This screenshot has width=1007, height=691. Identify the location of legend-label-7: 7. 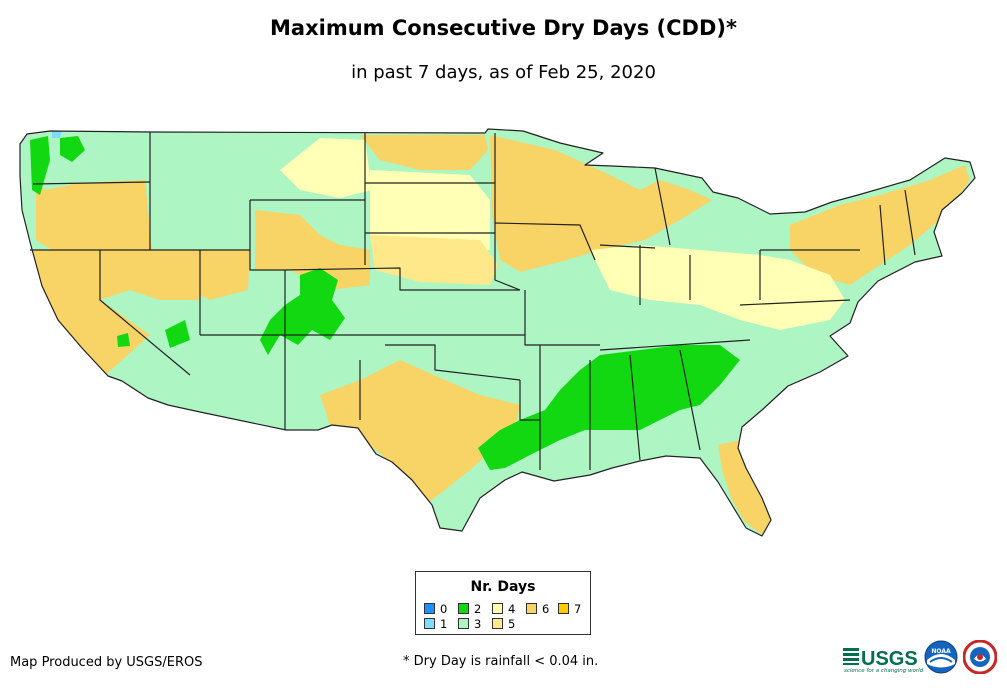
(578, 609).